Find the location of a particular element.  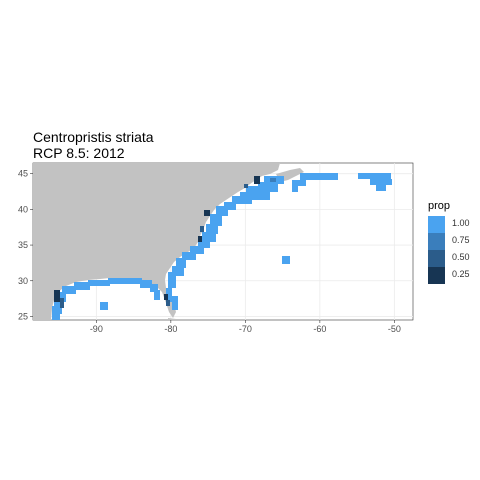

legend-label: 0.75 is located at coordinates (461, 240).